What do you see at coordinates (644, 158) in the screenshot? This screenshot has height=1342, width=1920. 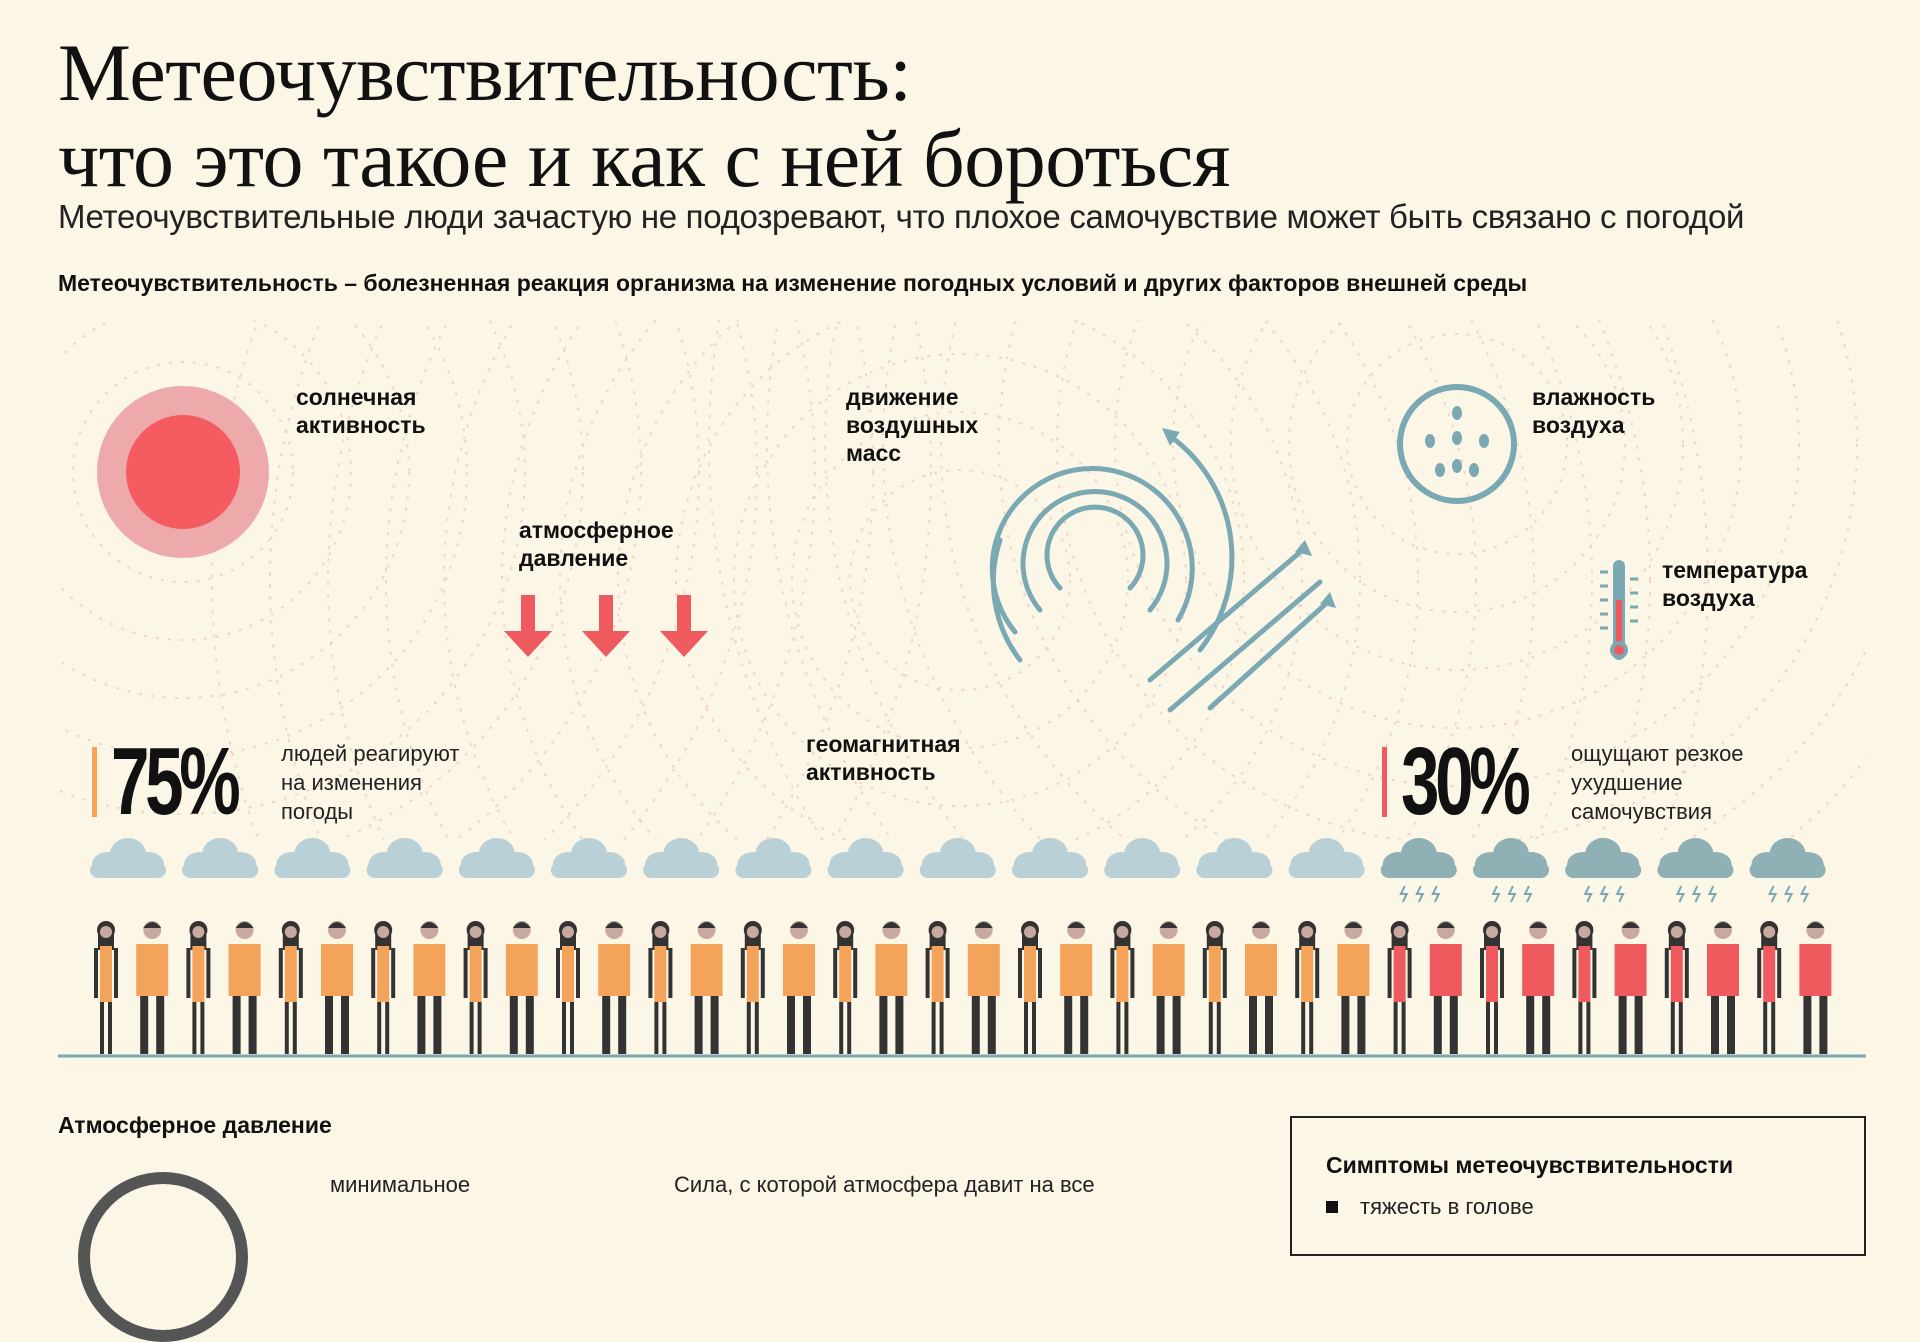 I see `title-line-2: что это такое и как с ней бороться` at bounding box center [644, 158].